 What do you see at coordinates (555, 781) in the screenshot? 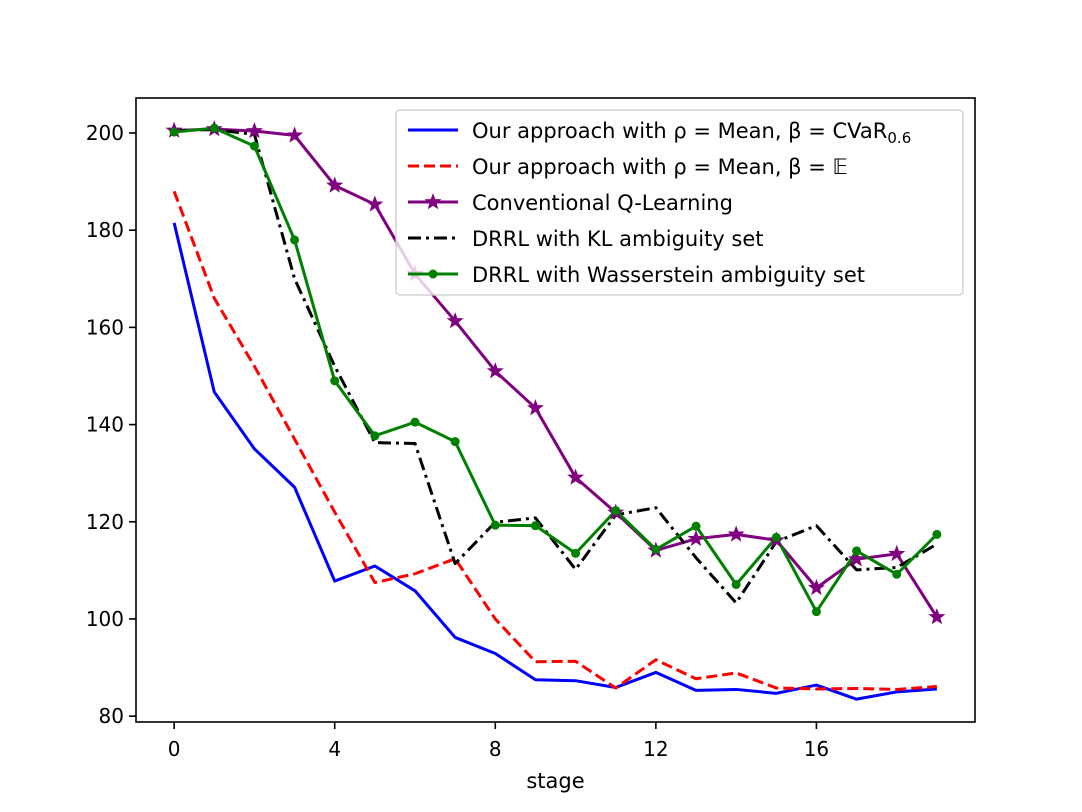
I see `x-axis-title: stage` at bounding box center [555, 781].